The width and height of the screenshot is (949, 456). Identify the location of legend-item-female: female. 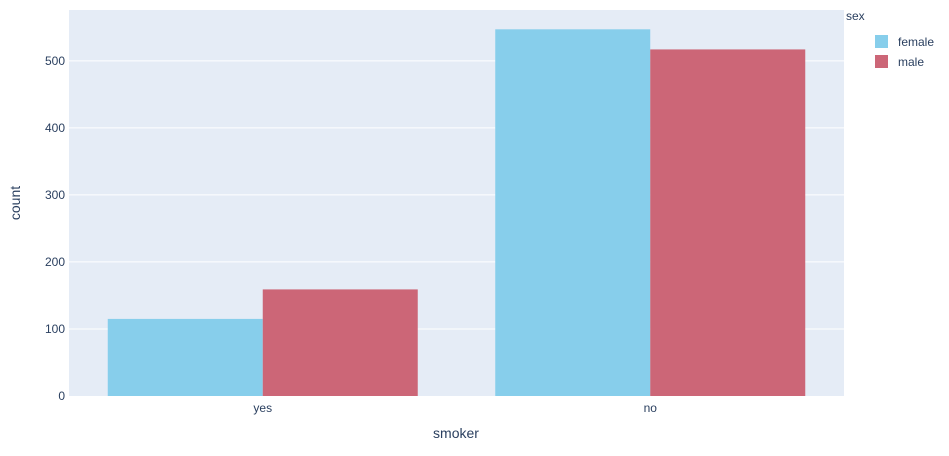
(904, 42).